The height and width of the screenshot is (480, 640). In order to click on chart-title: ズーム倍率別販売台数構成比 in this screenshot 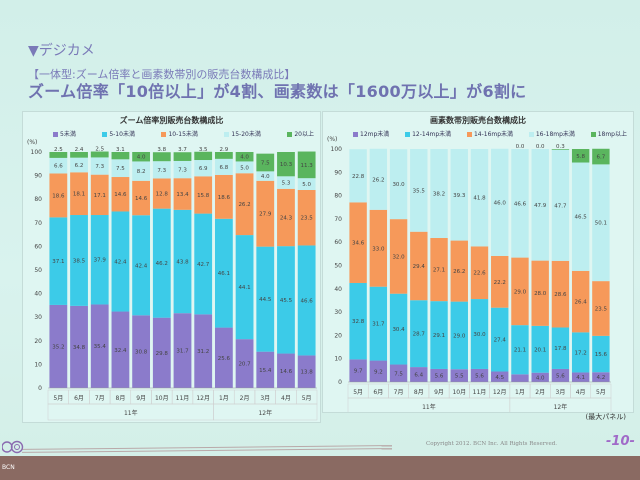, I will do `click(171, 120)`.